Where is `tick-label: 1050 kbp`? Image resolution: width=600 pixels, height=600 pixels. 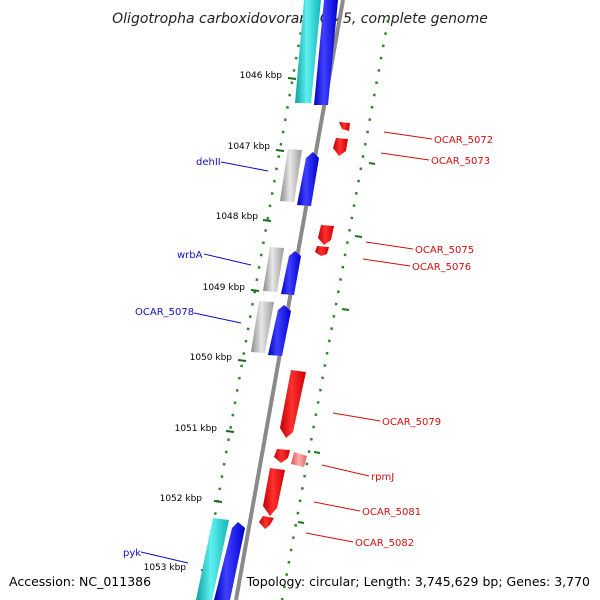 tick-label: 1050 kbp is located at coordinates (211, 358).